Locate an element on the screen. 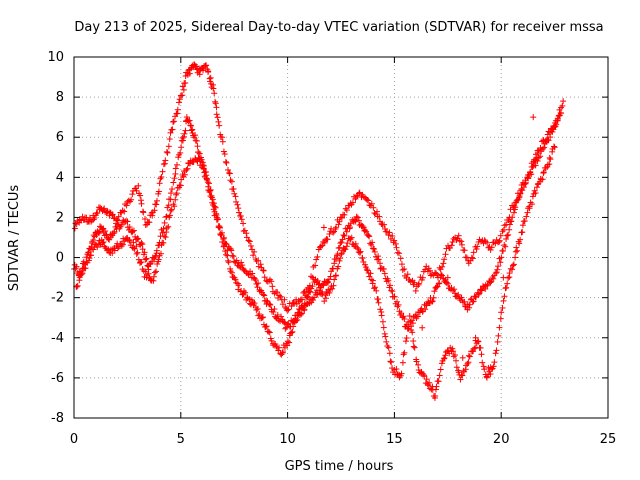 This screenshot has width=640, height=480. y-tick-label: 2 is located at coordinates (60, 217).